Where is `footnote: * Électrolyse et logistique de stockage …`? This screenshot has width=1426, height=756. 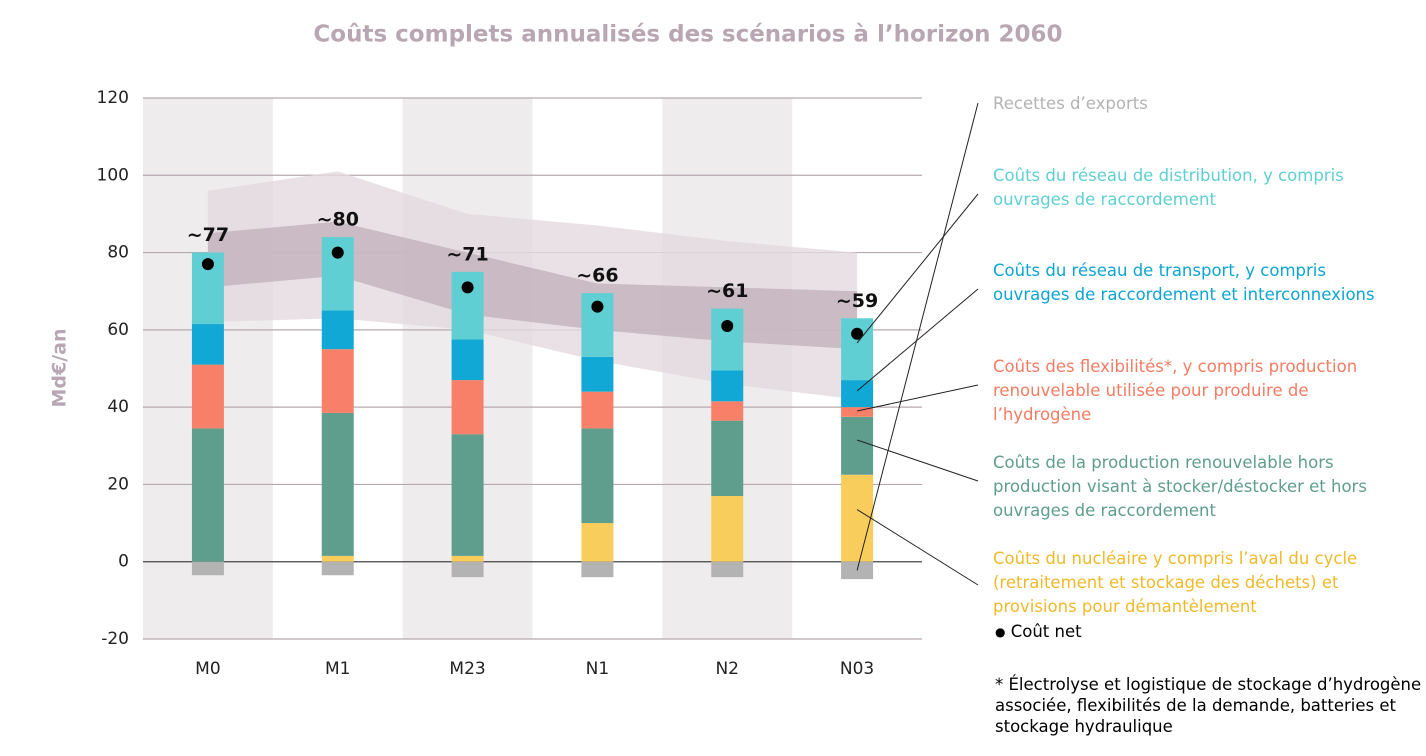
footnote: * Électrolyse et logistique de stockage … is located at coordinates (1210, 705).